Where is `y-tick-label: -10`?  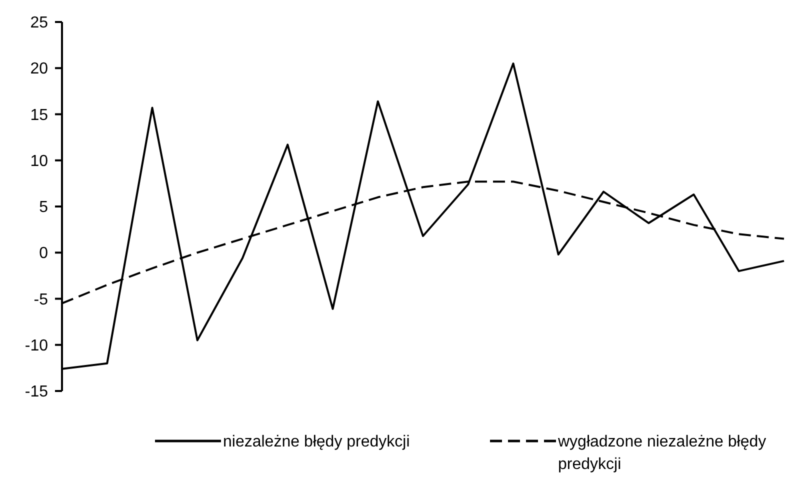 y-tick-label: -10 is located at coordinates (36, 345).